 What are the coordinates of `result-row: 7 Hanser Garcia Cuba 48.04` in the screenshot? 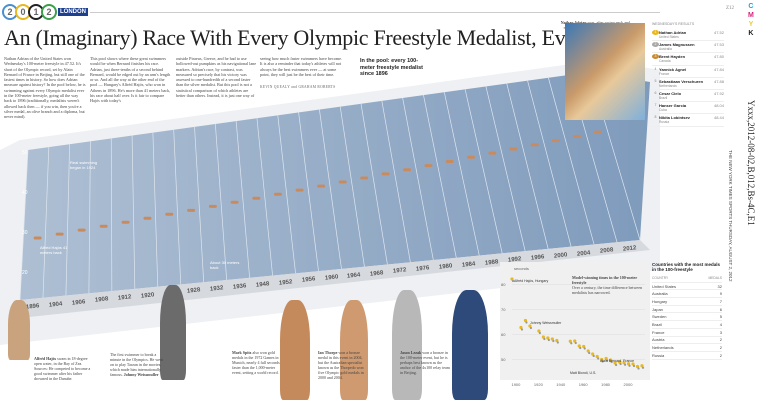 It's located at (688, 108).